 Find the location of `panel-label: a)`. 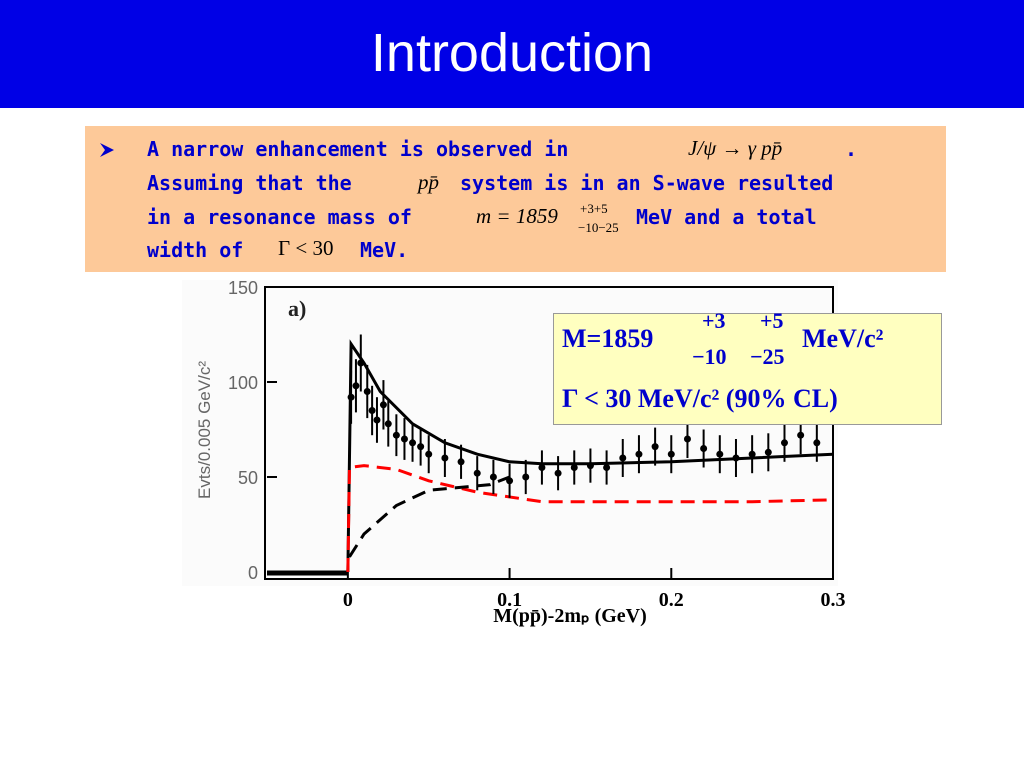

panel-label: a) is located at coordinates (297, 308).